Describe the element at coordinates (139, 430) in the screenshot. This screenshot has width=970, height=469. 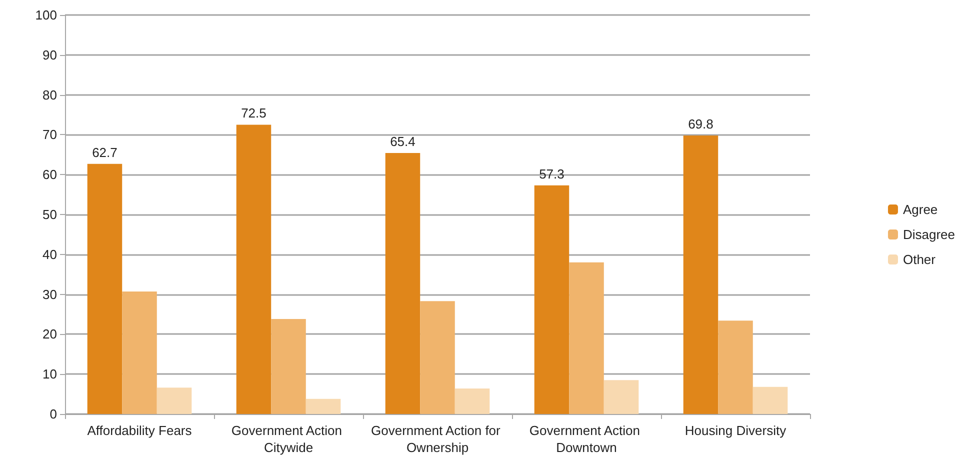
I see `x-tick-label: Affordability Fears` at that location.